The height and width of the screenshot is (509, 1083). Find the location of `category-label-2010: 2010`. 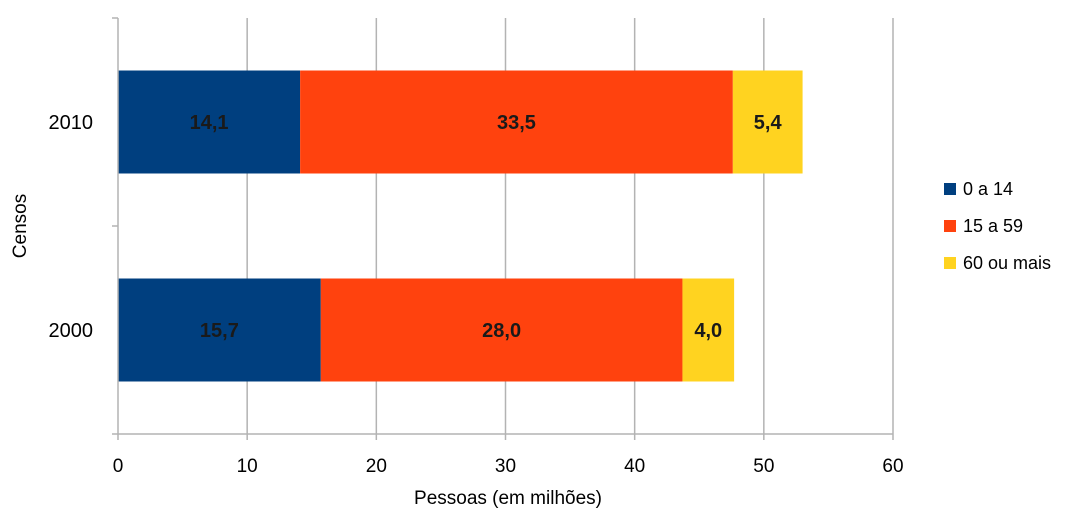

category-label-2010: 2010 is located at coordinates (71, 123).